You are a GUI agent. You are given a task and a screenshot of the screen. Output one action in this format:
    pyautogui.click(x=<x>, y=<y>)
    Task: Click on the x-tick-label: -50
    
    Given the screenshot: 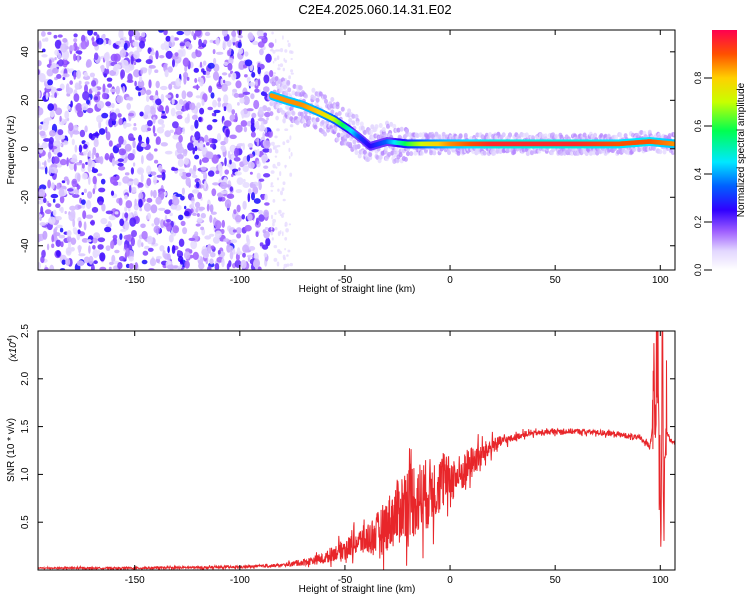 What is the action you would take?
    pyautogui.click(x=345, y=280)
    